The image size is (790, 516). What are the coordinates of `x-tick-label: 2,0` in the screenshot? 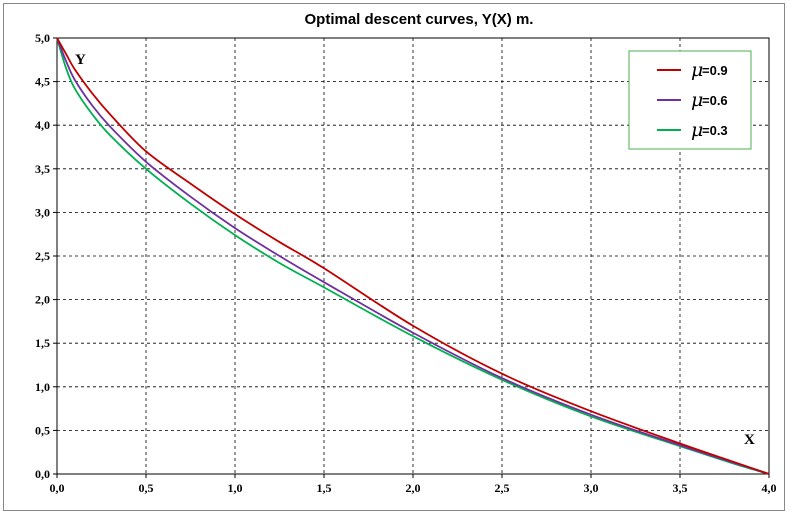 It's located at (413, 488).